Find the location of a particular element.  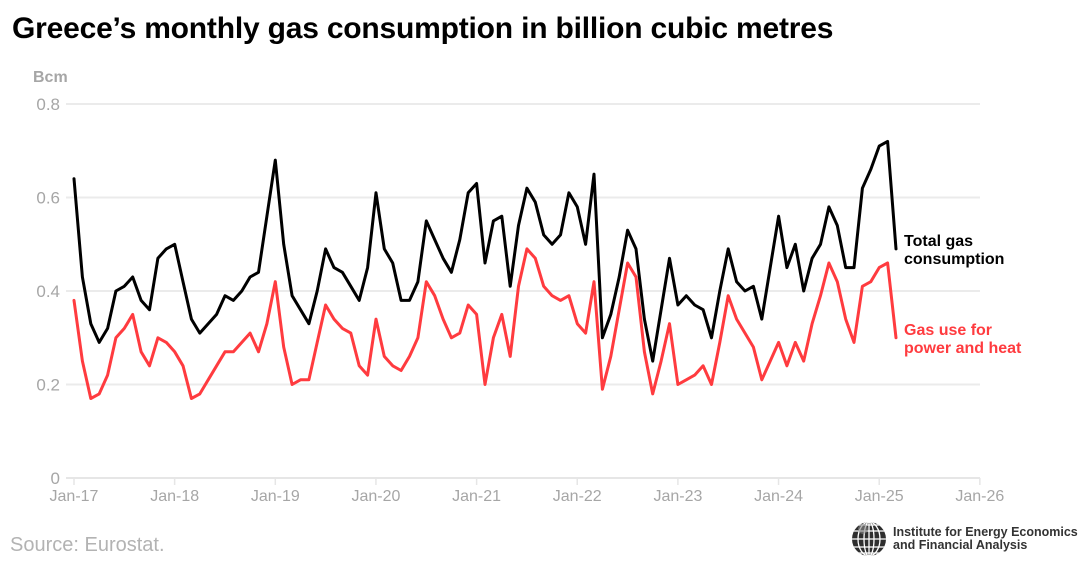

y-tick-label: 0.8 is located at coordinates (48, 104).